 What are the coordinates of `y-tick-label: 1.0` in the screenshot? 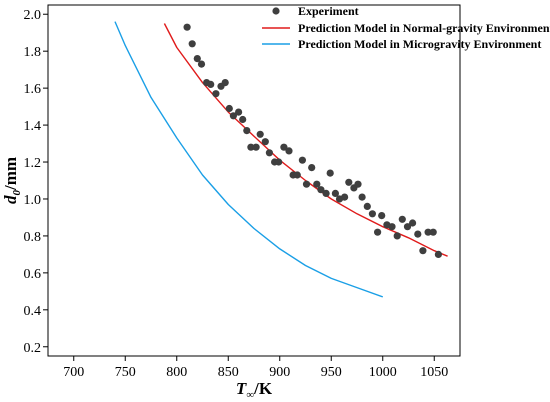 It's located at (33, 200).